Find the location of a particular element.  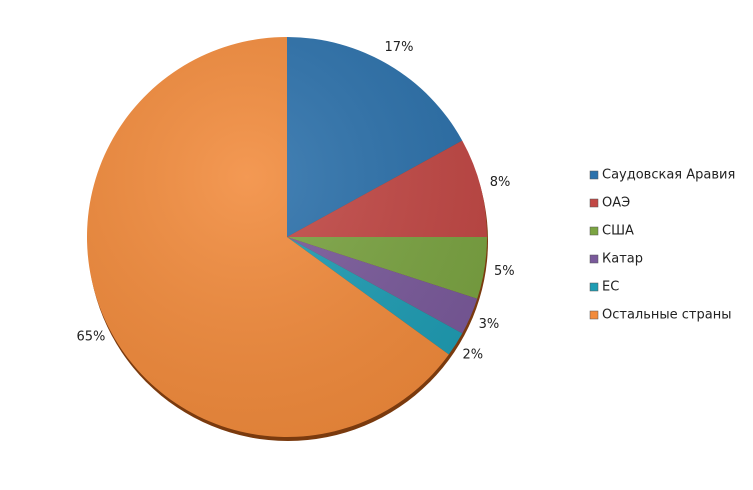

data-label: 65% is located at coordinates (91, 336).